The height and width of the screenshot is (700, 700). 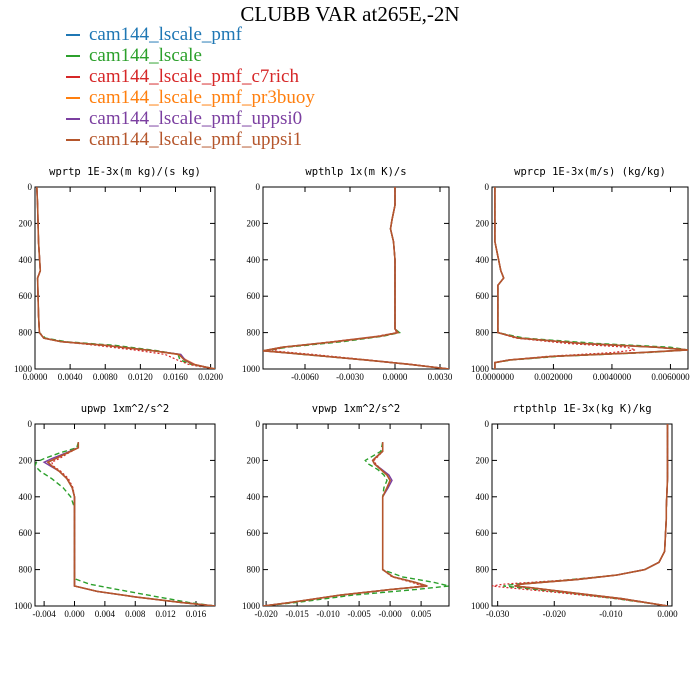 I want to click on legend-item: cam144_lscale_pmf_pr3buoy, so click(x=190, y=97).